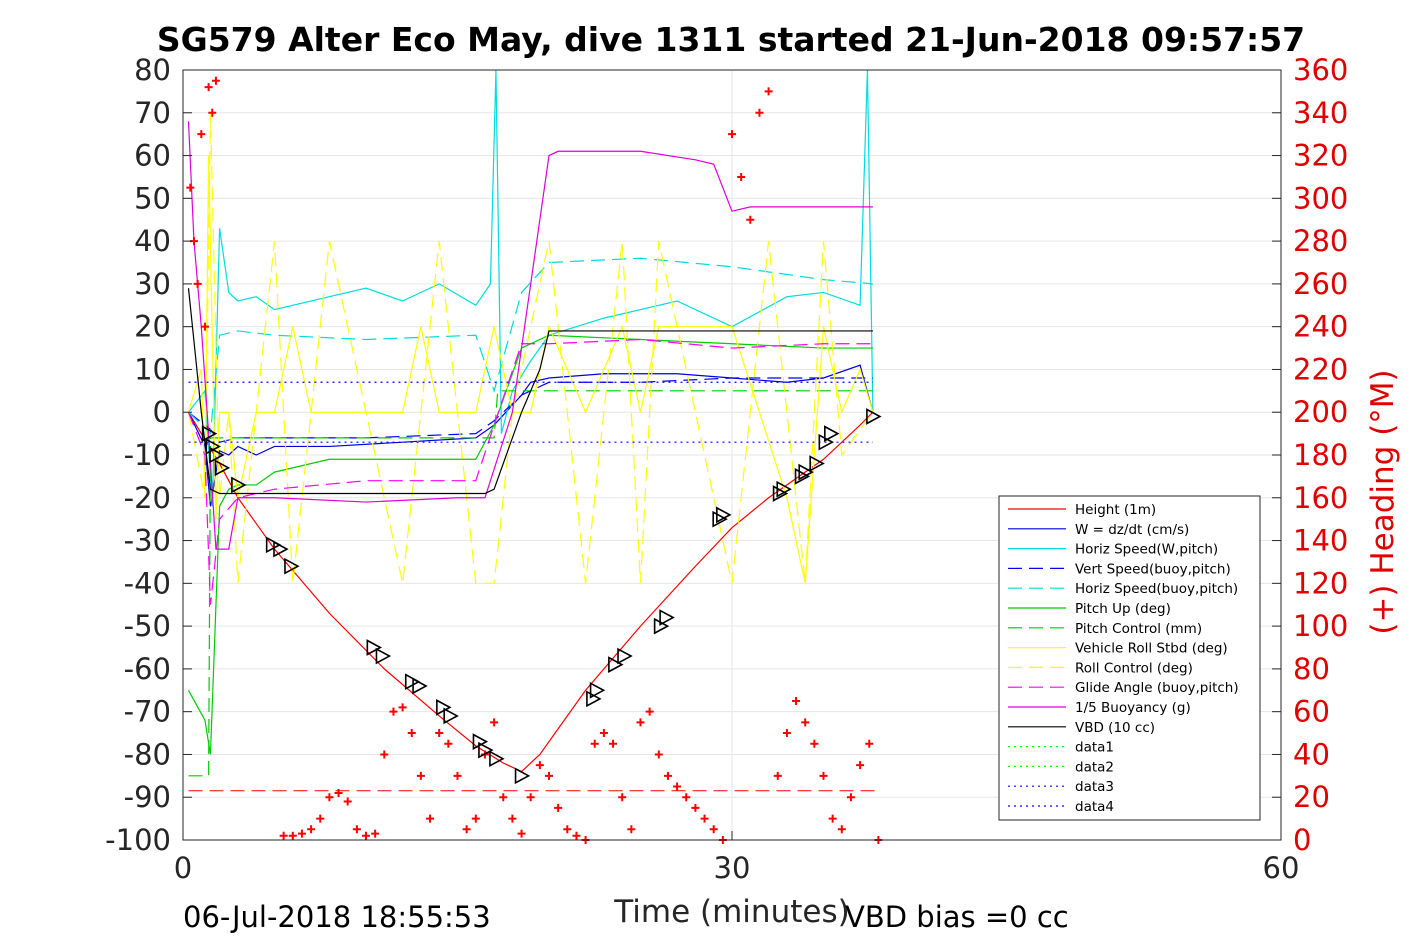 This screenshot has width=1417, height=945. I want to click on legend-label: data2, so click(1094, 767).